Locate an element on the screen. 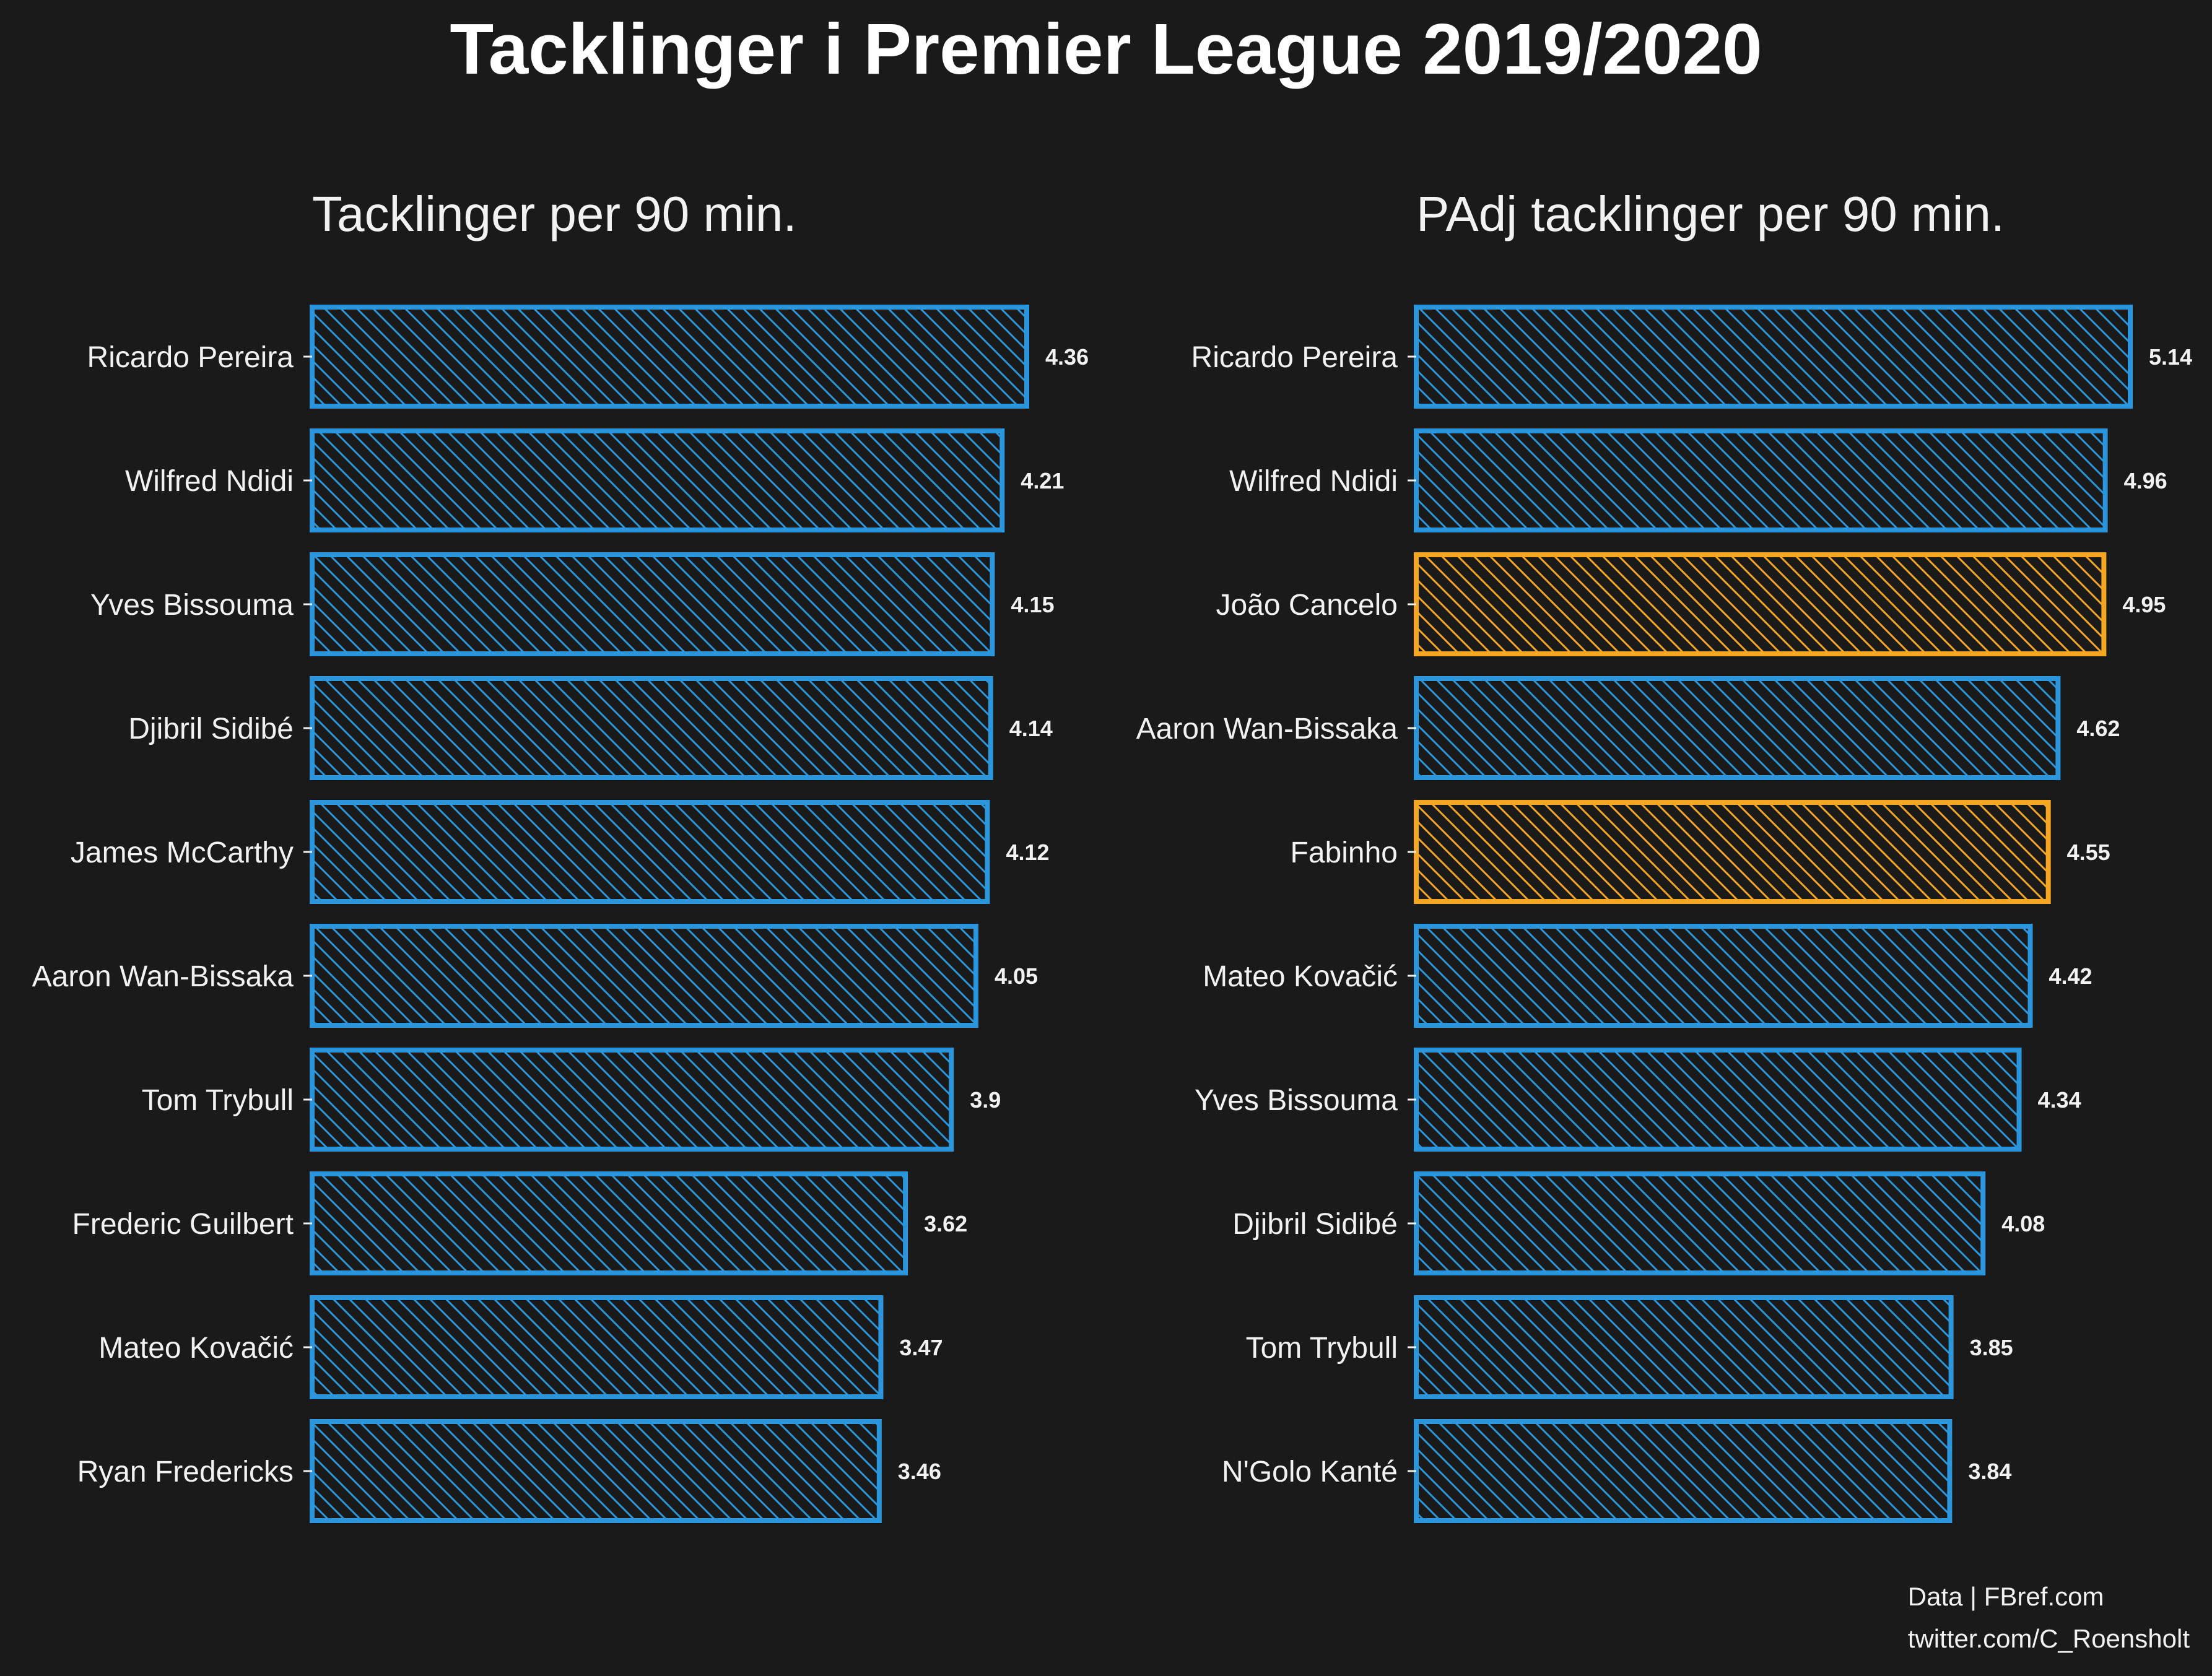  right-category-label: Yves Bissouma is located at coordinates (1297, 1100).